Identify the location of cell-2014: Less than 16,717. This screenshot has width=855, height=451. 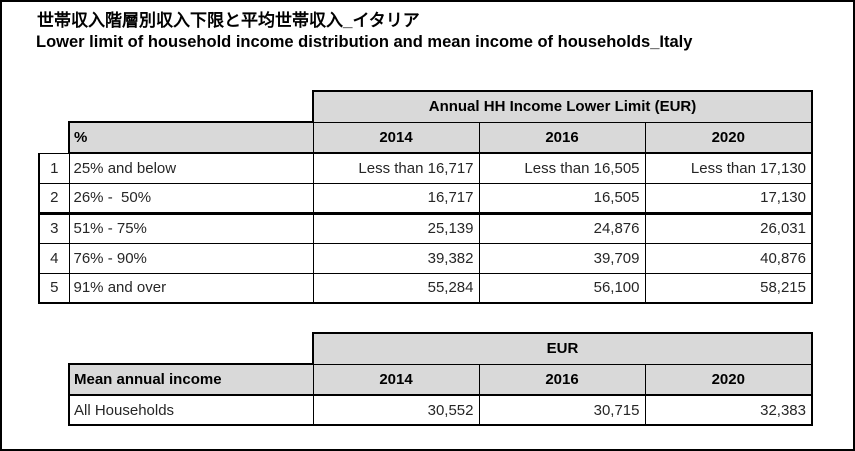
(396, 168).